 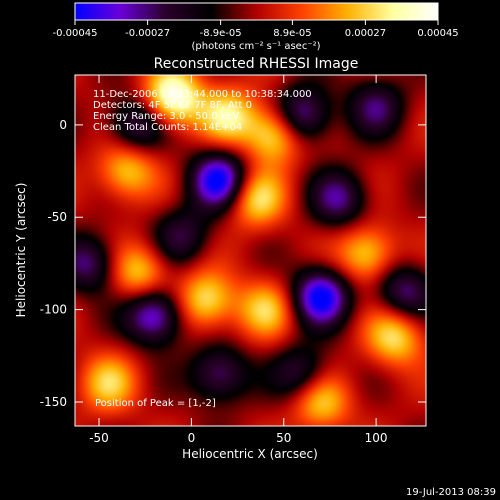 I want to click on annotation-line: Detectors: 4F 5F 6F 7F 8F, Att 0, so click(x=172, y=105).